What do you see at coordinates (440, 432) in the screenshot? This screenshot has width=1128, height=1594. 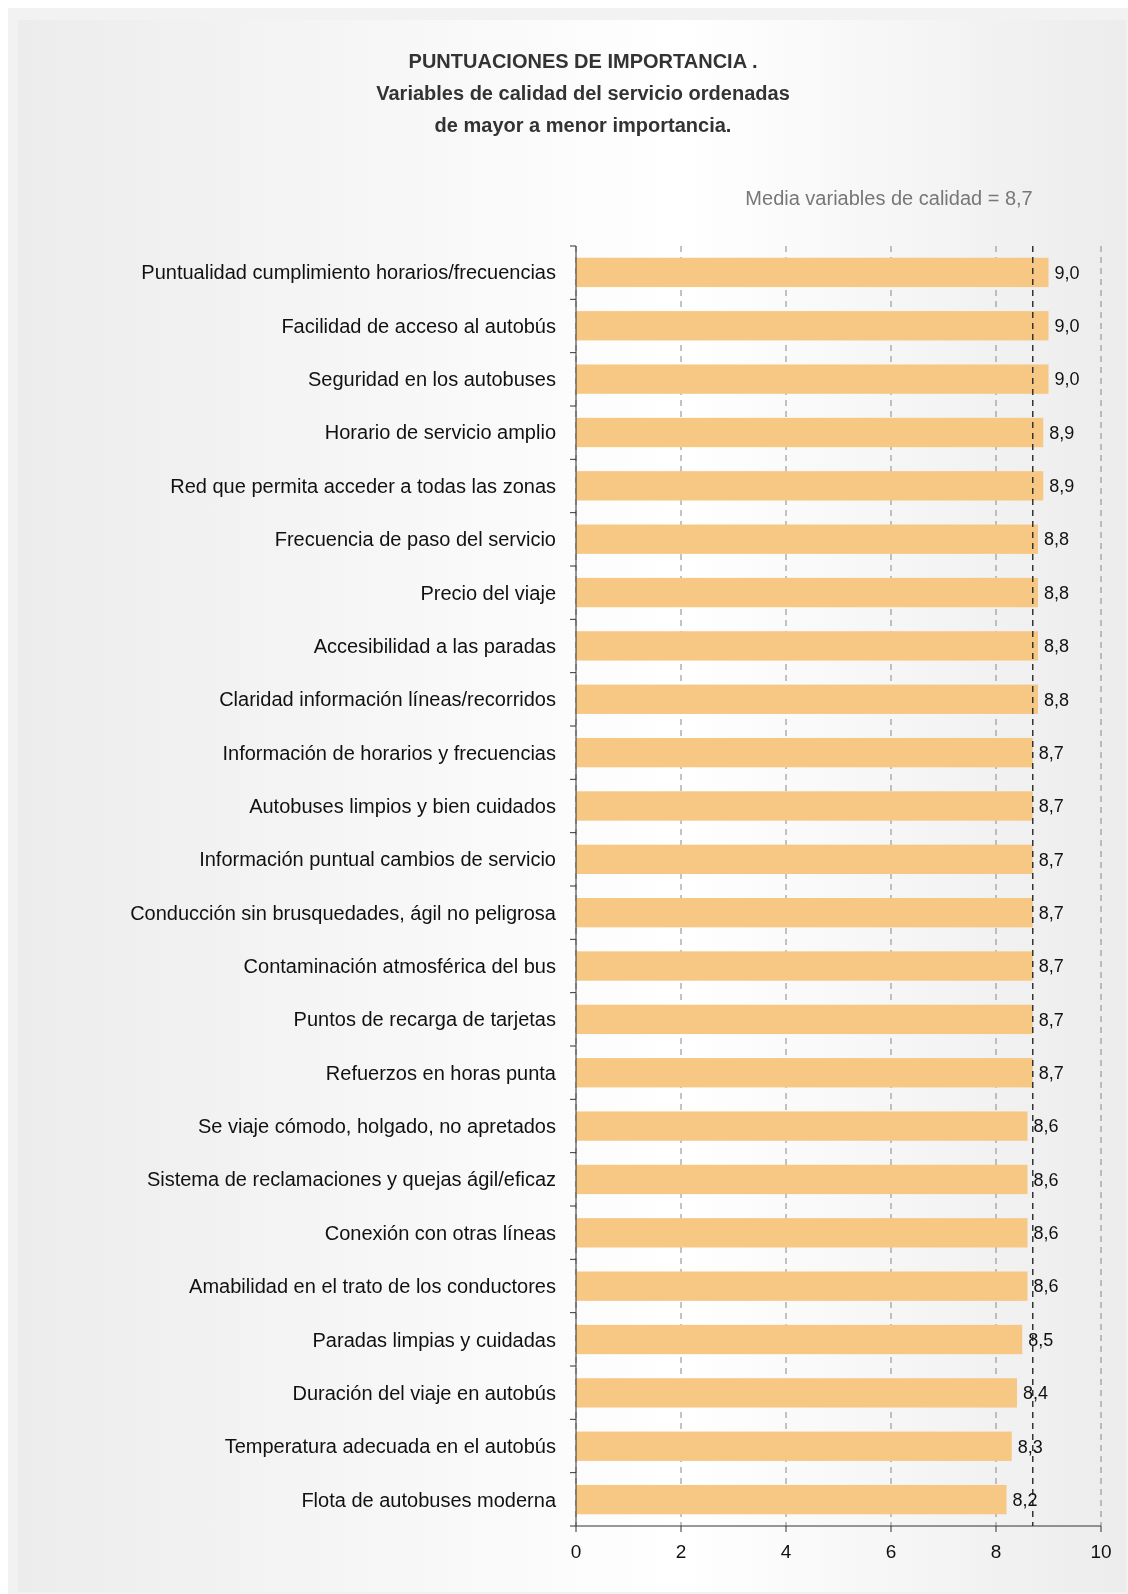 I see `y-tick-label: Horario de servicio amplio` at bounding box center [440, 432].